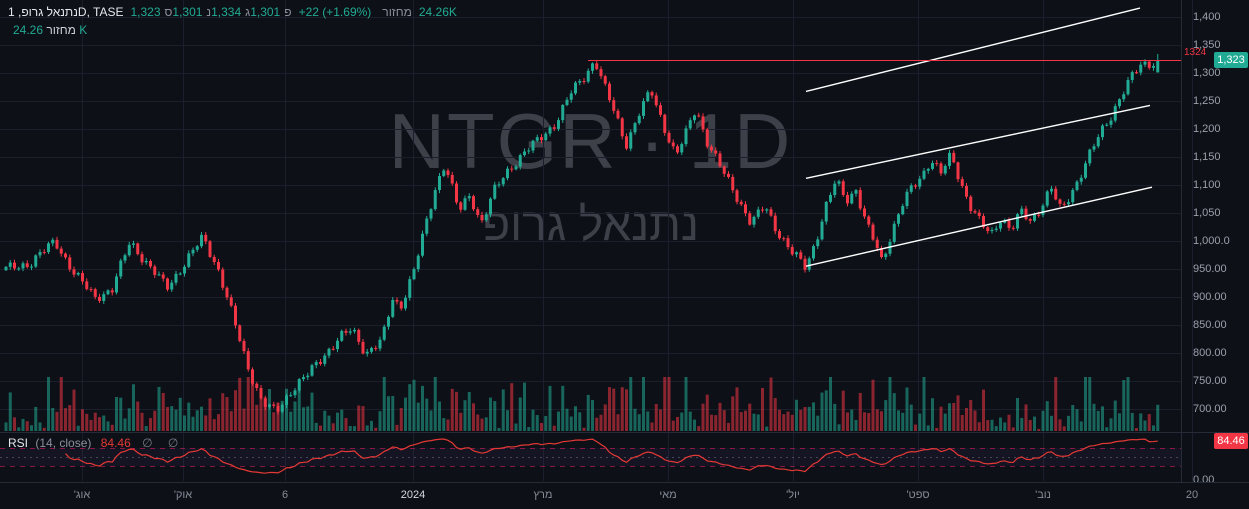  Describe the element at coordinates (115, 443) in the screenshot. I see `rsi-value: 84.46` at that location.